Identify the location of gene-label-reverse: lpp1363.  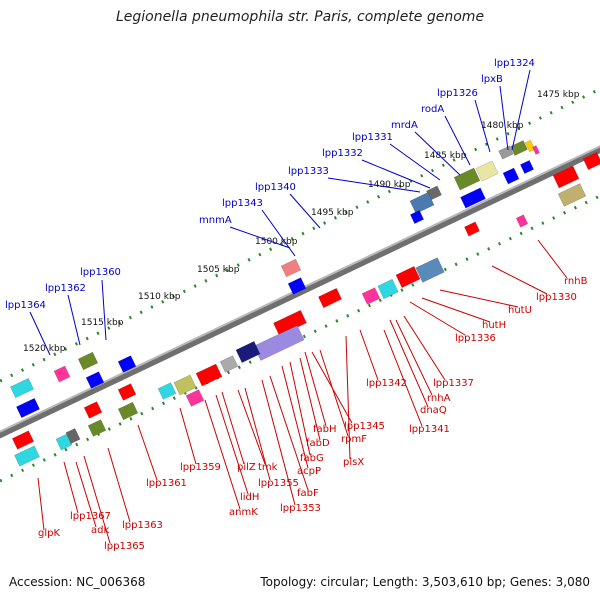
(142, 525).